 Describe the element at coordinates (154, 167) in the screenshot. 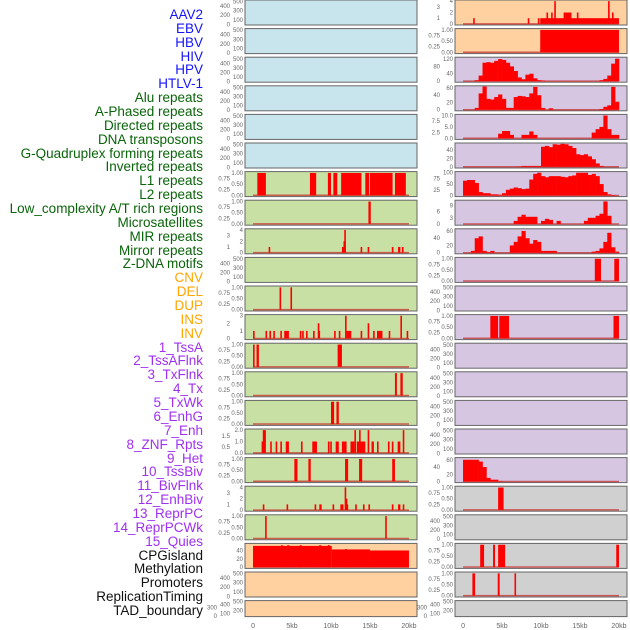

I see `track-label: Inverted repeats` at that location.